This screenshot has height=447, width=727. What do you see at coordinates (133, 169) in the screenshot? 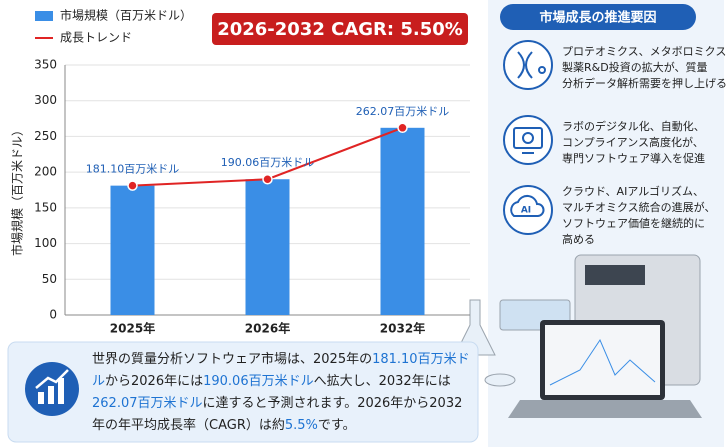
I see `value-label: 181.10百万米ドル` at bounding box center [133, 169].